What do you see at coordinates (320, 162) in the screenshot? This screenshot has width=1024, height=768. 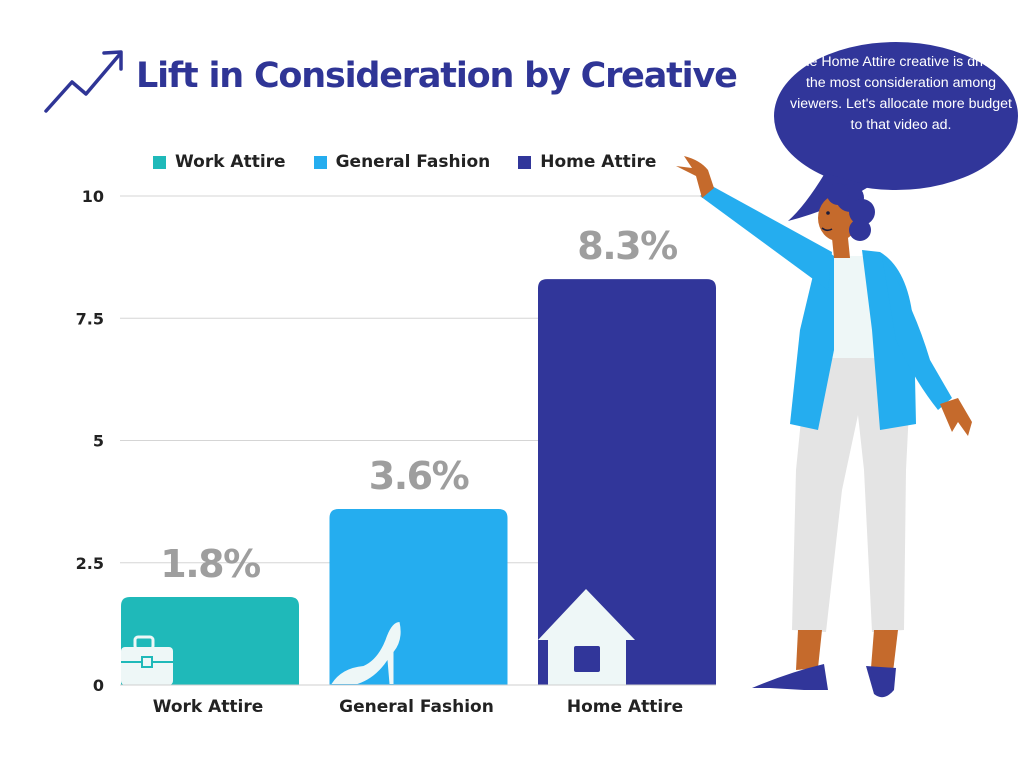 I see `legend-swatch-general-fashion` at bounding box center [320, 162].